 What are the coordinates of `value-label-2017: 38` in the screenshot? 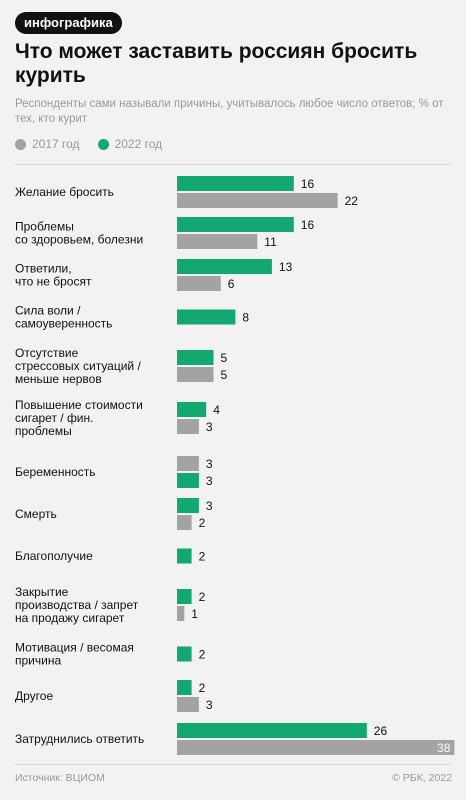 It's located at (444, 748).